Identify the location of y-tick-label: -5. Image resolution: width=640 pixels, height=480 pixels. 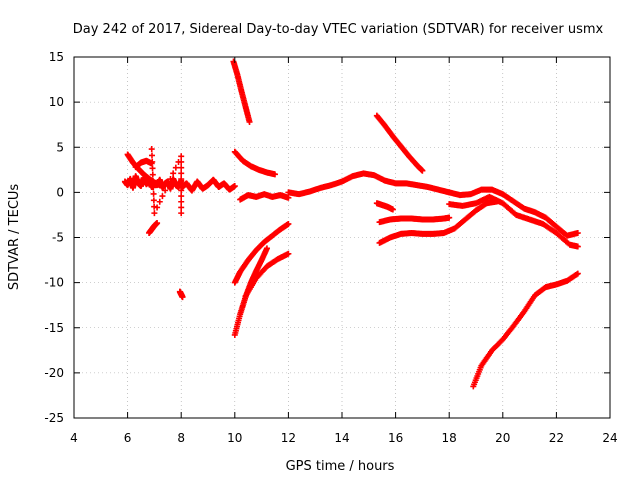
(58, 238).